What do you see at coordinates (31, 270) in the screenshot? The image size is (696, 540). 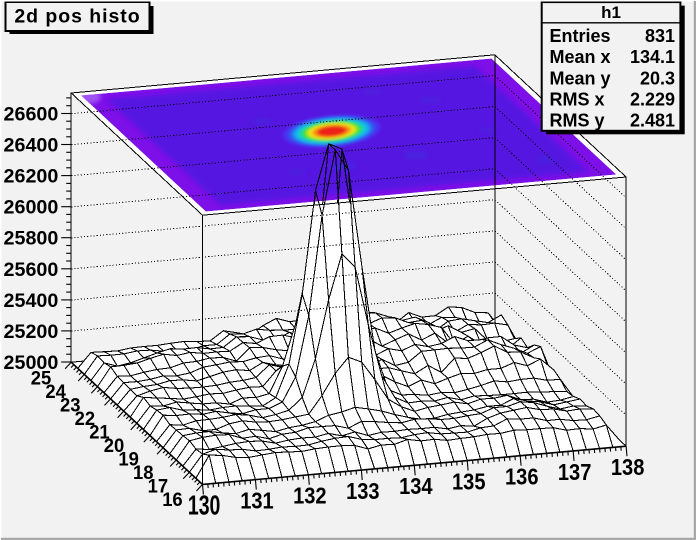 I see `svg-text: 25600` at bounding box center [31, 270].